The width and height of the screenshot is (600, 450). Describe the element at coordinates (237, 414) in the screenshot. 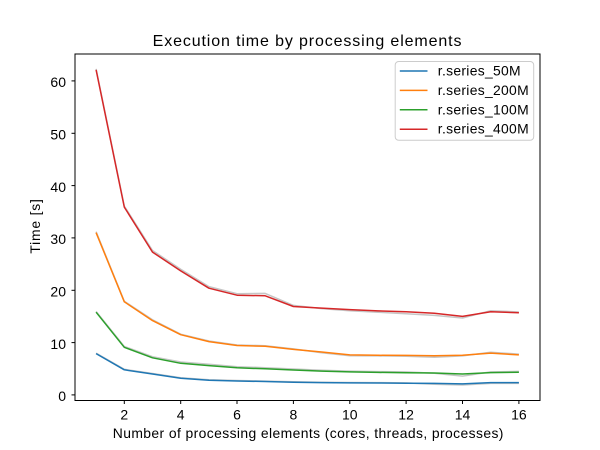

I see `svg-text: 6` at that location.